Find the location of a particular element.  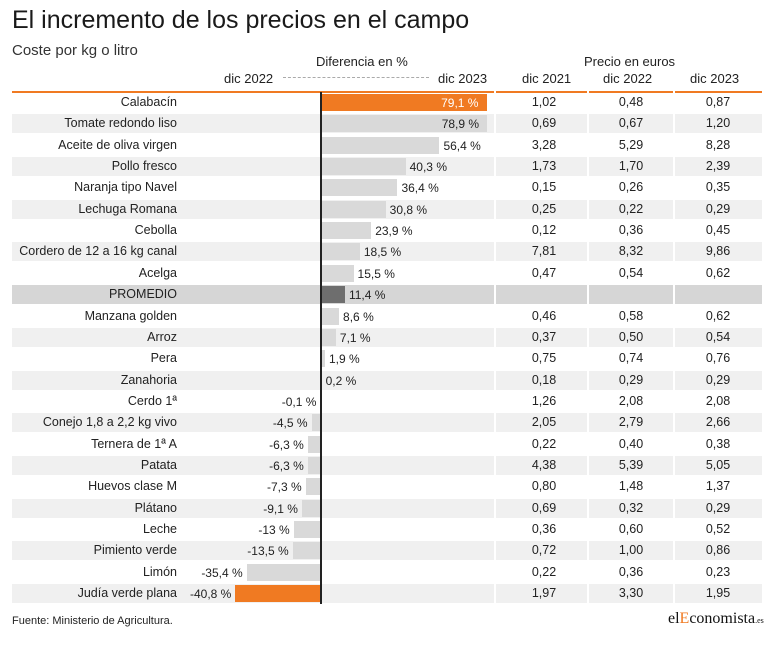

percent-label: -7,3 % is located at coordinates (284, 487).